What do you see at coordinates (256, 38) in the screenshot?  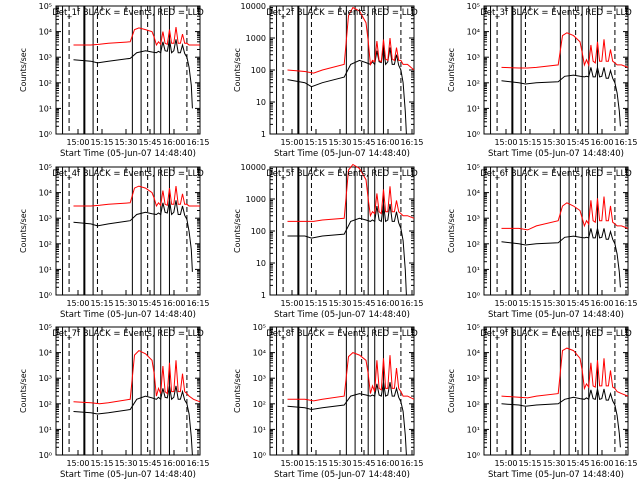 I see `y-tick-label: 1000` at bounding box center [256, 38].